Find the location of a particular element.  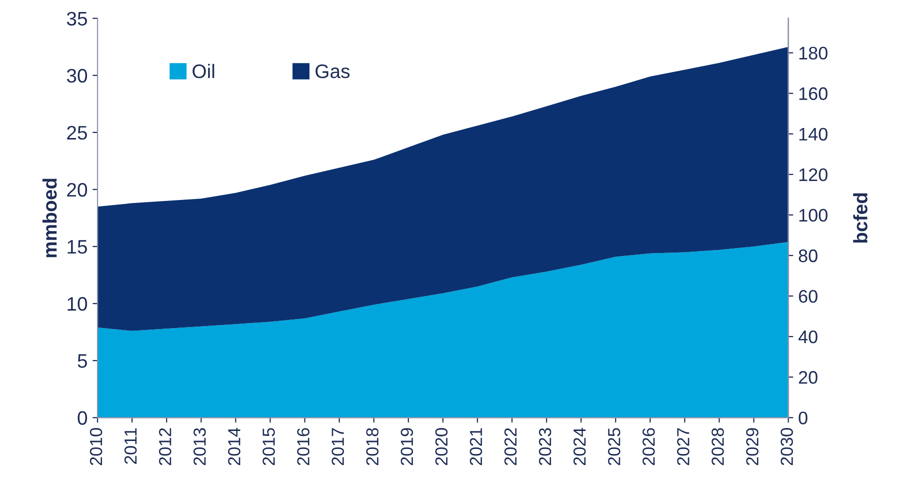

y-axis-title: mmboed is located at coordinates (49, 218).